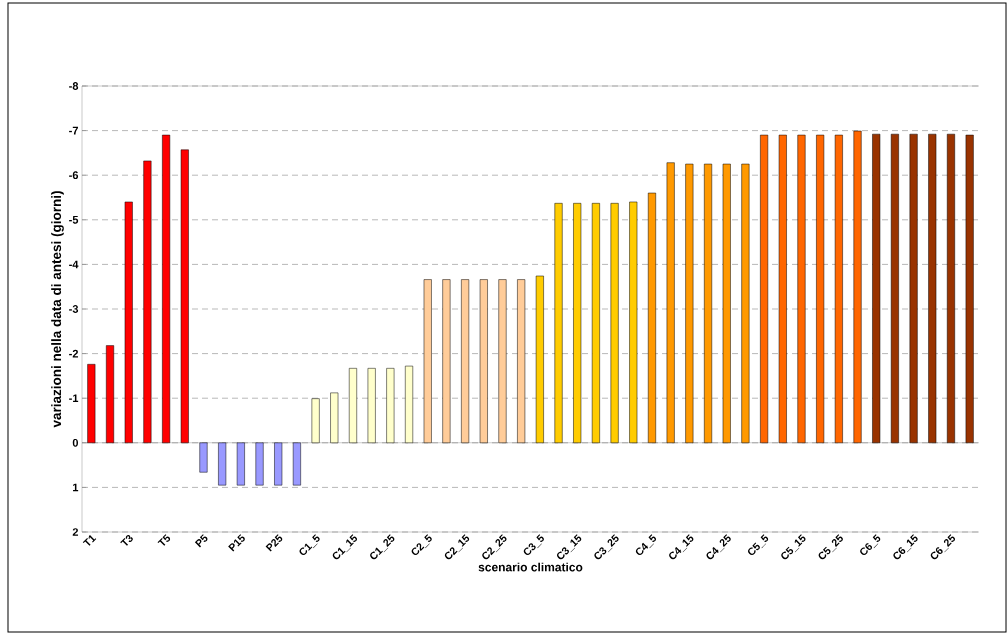  I want to click on y-tick-label: -3, so click(74, 309).